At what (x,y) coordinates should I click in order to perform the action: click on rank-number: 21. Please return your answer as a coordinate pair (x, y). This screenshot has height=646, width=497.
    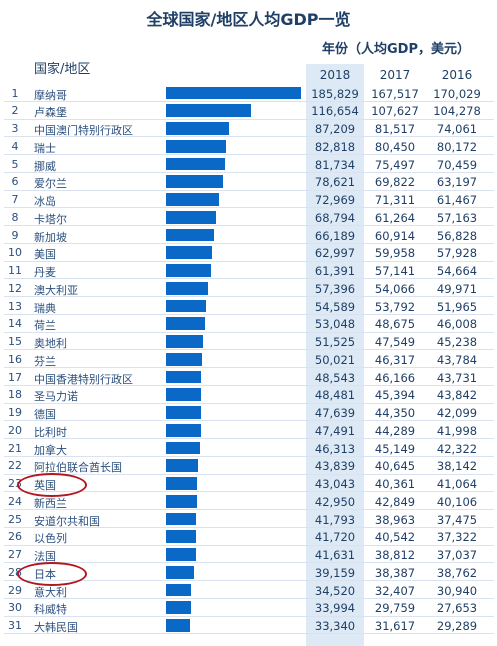
    Looking at the image, I should click on (15, 448).